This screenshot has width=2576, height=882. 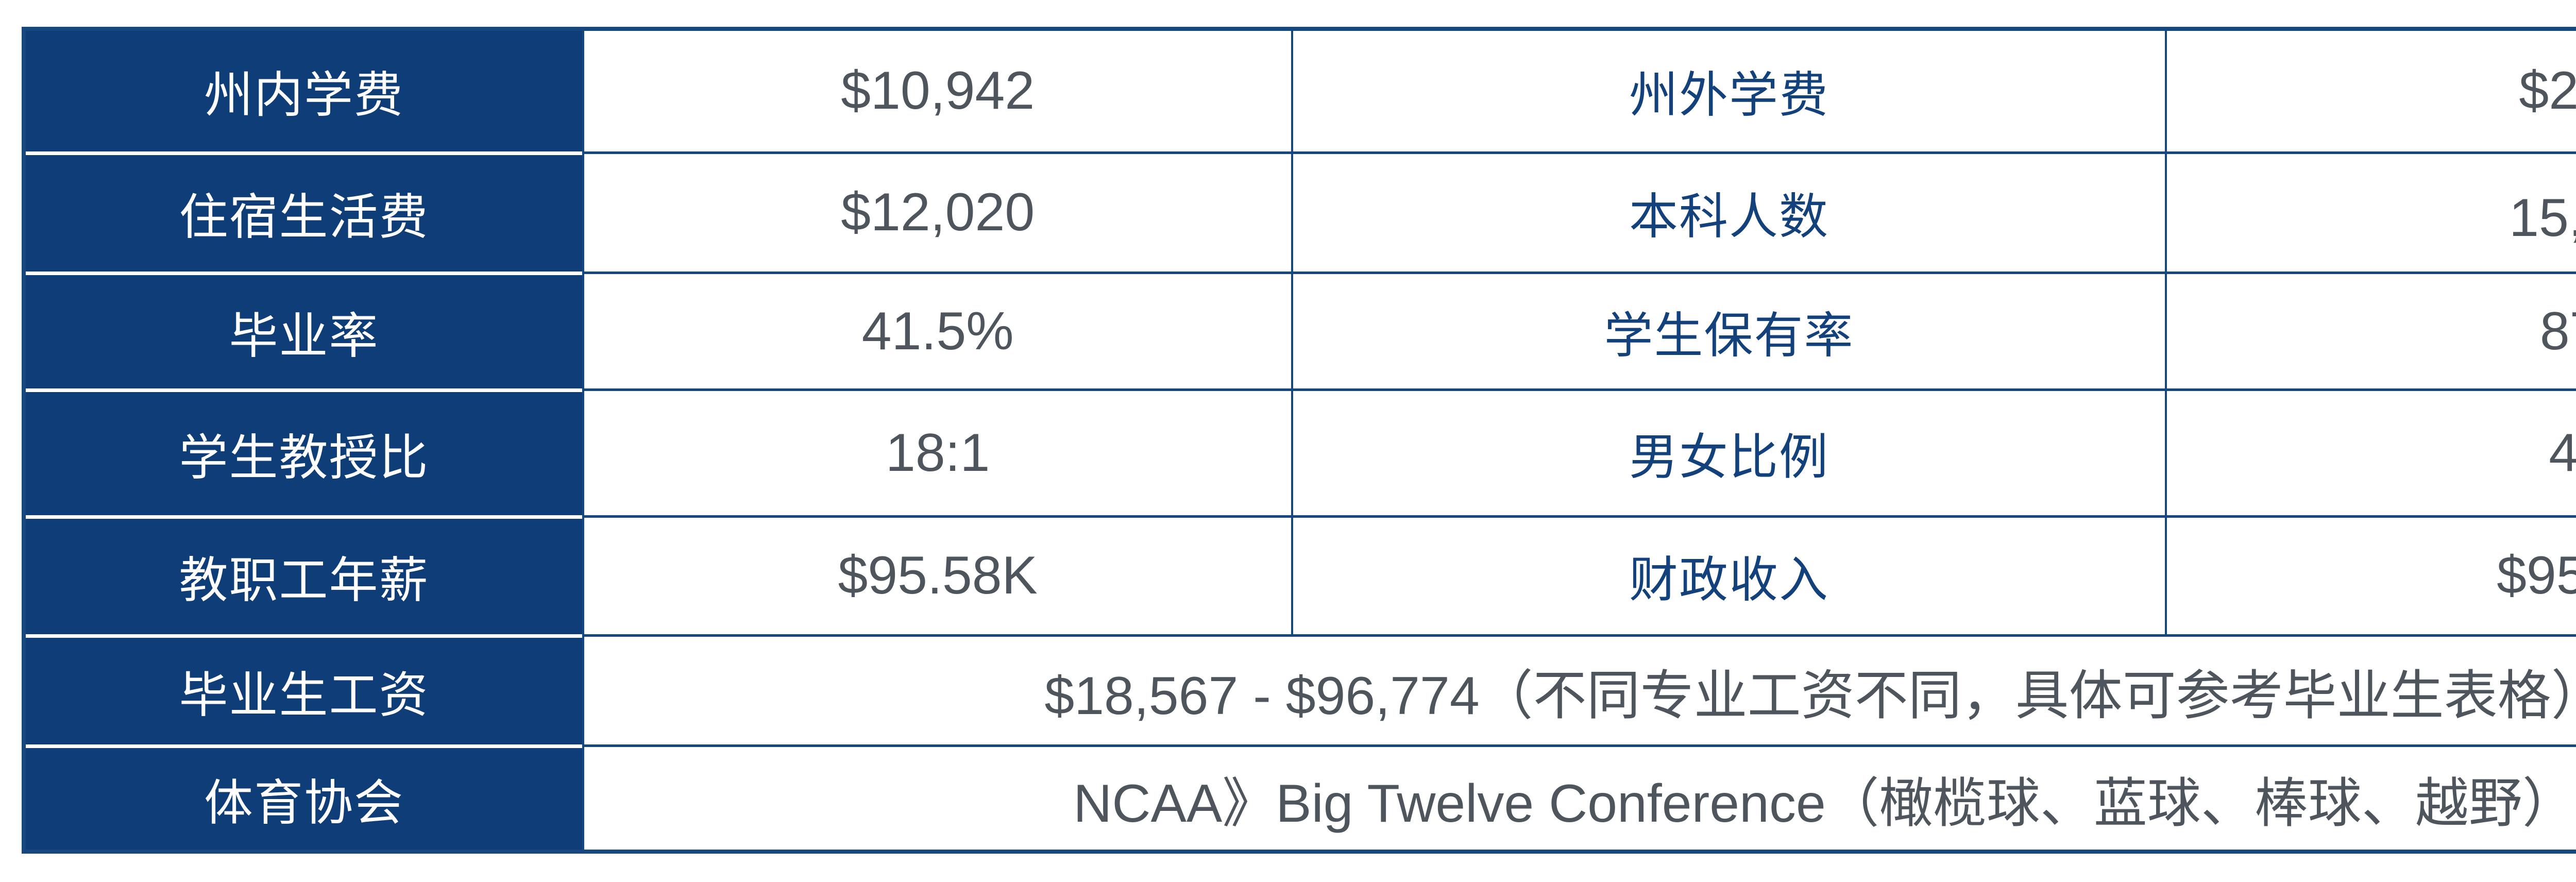 I want to click on label-gender-ratio: 男女比例, so click(x=1728, y=451).